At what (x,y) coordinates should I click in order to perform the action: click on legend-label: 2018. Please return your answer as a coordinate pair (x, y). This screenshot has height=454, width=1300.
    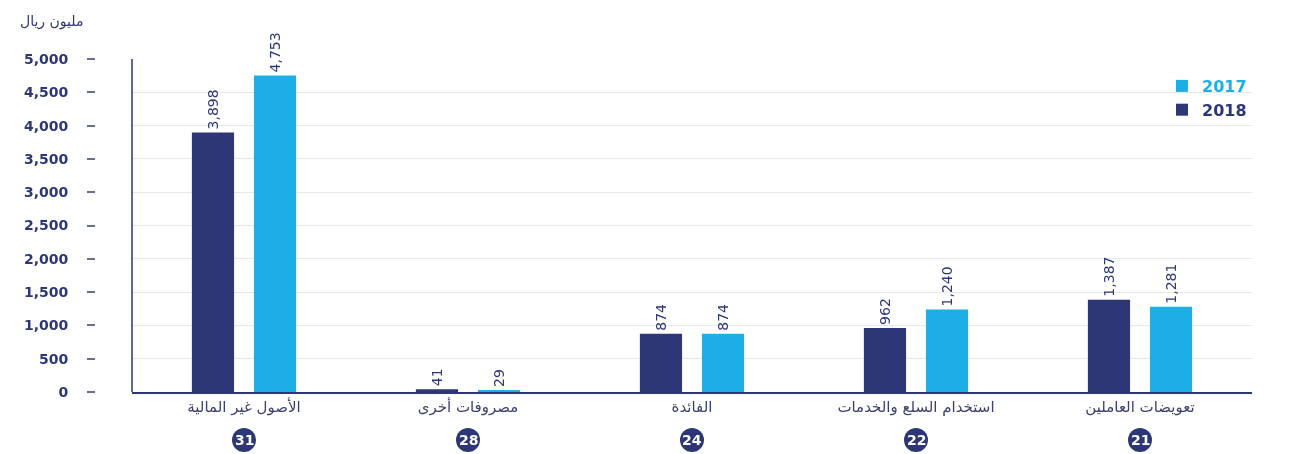
    Looking at the image, I should click on (1224, 110).